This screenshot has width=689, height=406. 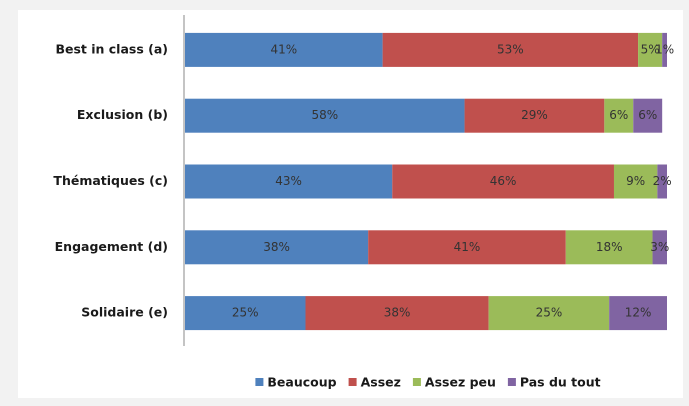 I want to click on y-tick-label: Engagement (d), so click(x=111, y=246).